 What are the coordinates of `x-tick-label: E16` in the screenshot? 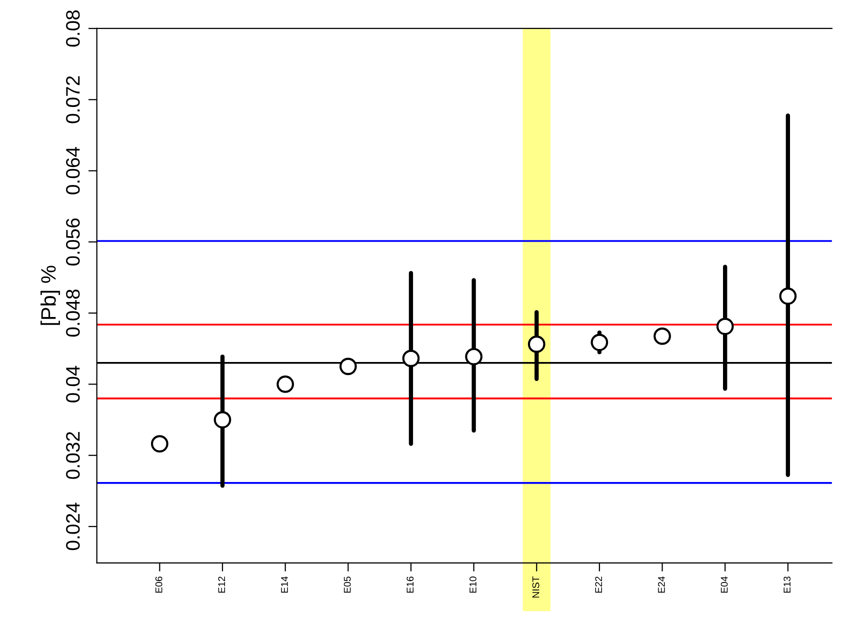 It's located at (410, 584).